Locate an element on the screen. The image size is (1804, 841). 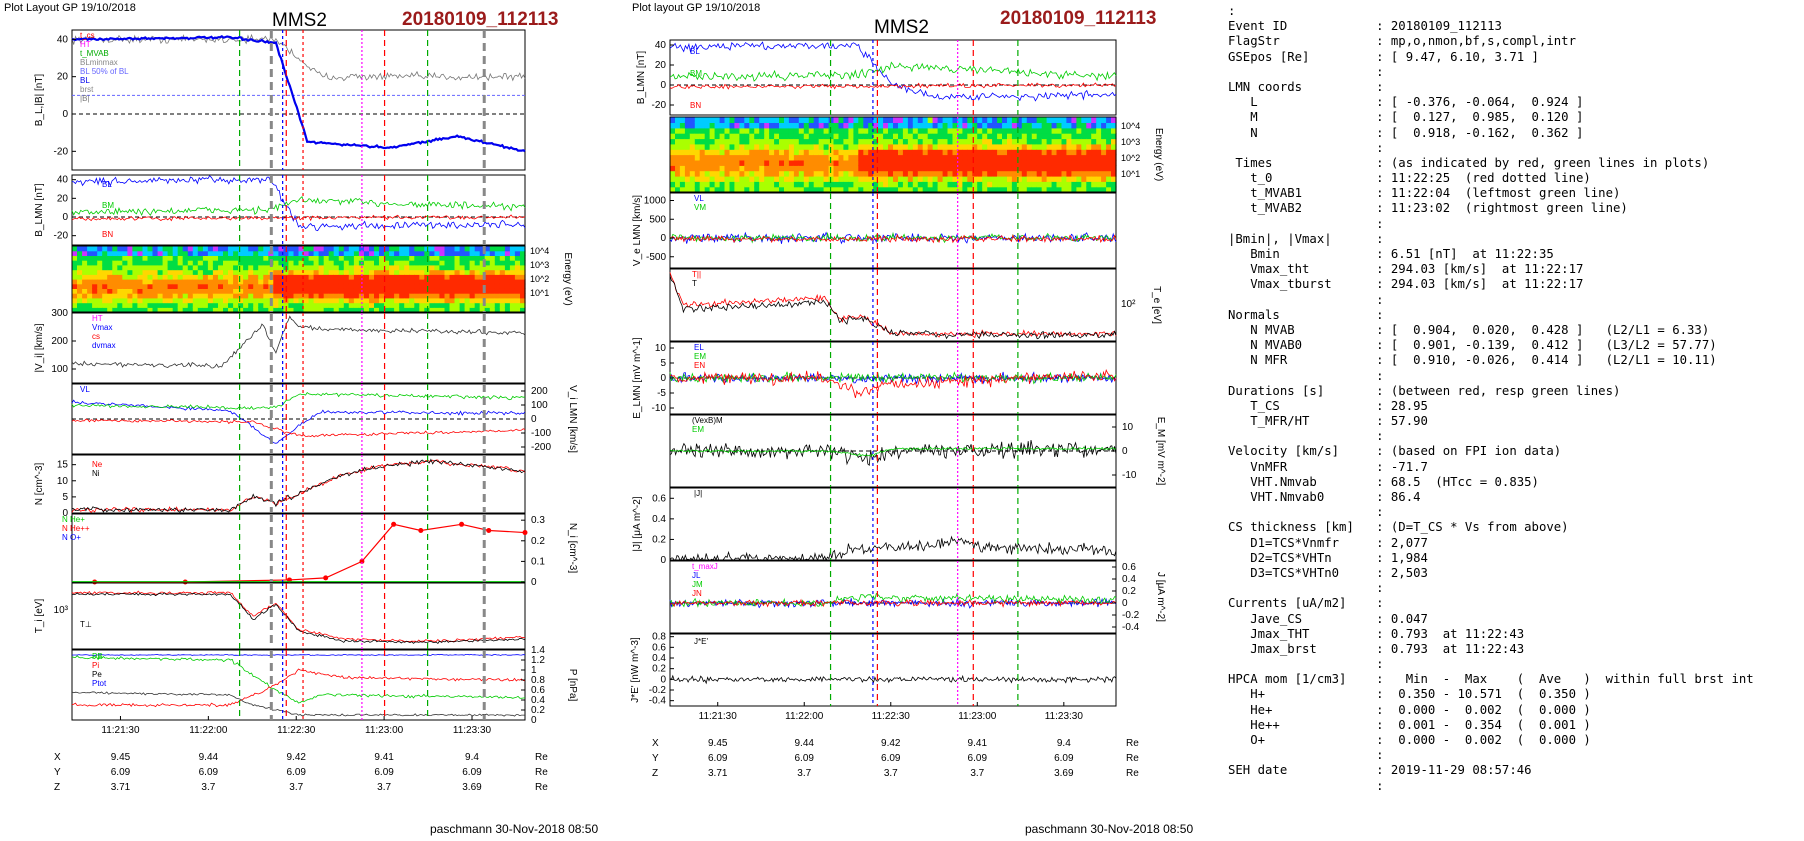
axis-label: N [cm^-3] is located at coordinates (39, 484).